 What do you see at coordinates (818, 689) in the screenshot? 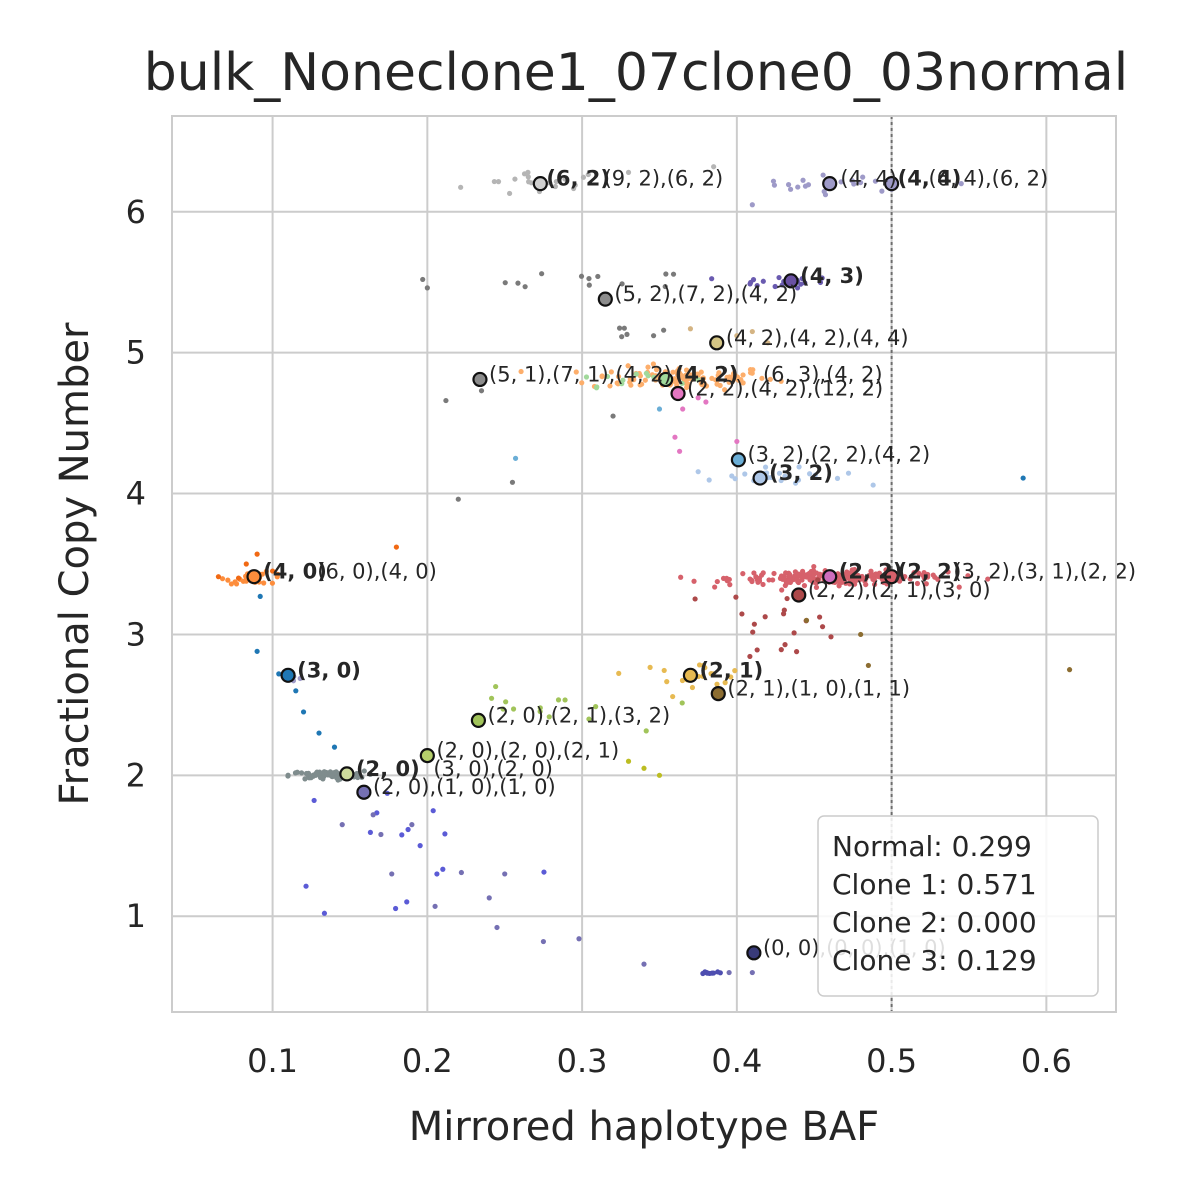
I see `cluster-annotation: (2, 1),(1, 0),(1, 1)` at bounding box center [818, 689].